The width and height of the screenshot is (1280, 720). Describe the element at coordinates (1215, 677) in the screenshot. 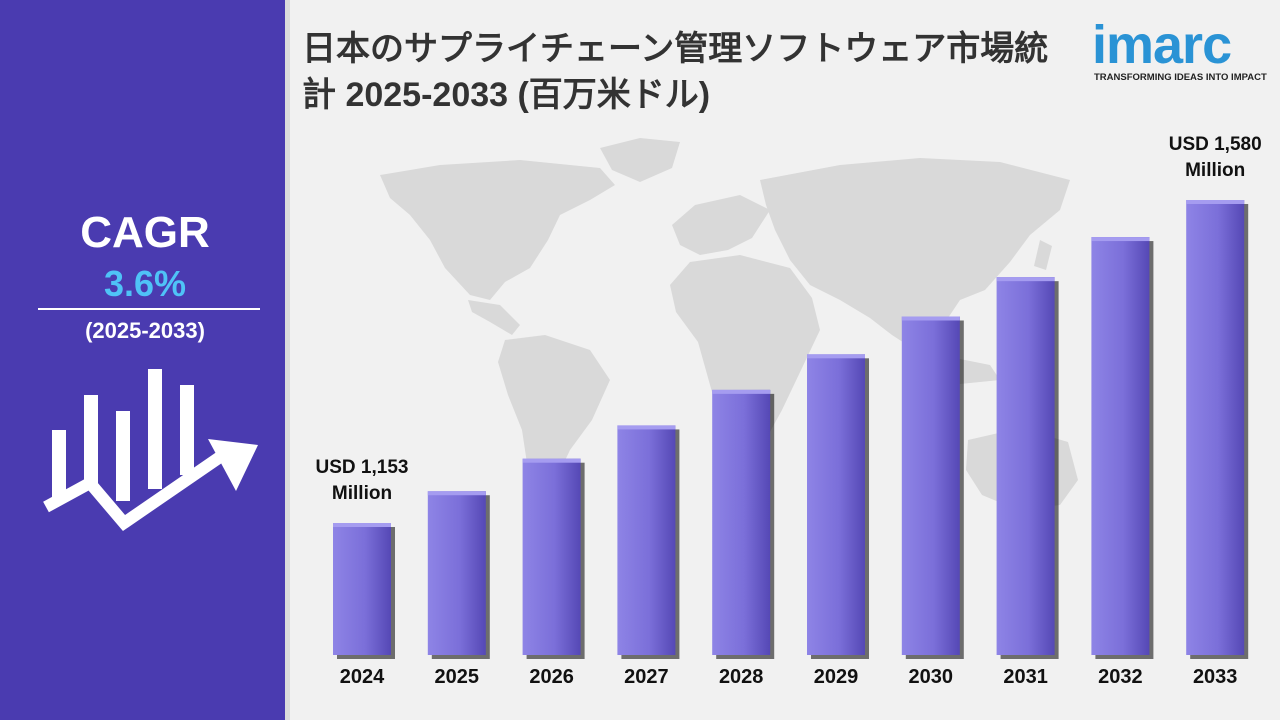

I see `x-tick-label: 2033` at that location.